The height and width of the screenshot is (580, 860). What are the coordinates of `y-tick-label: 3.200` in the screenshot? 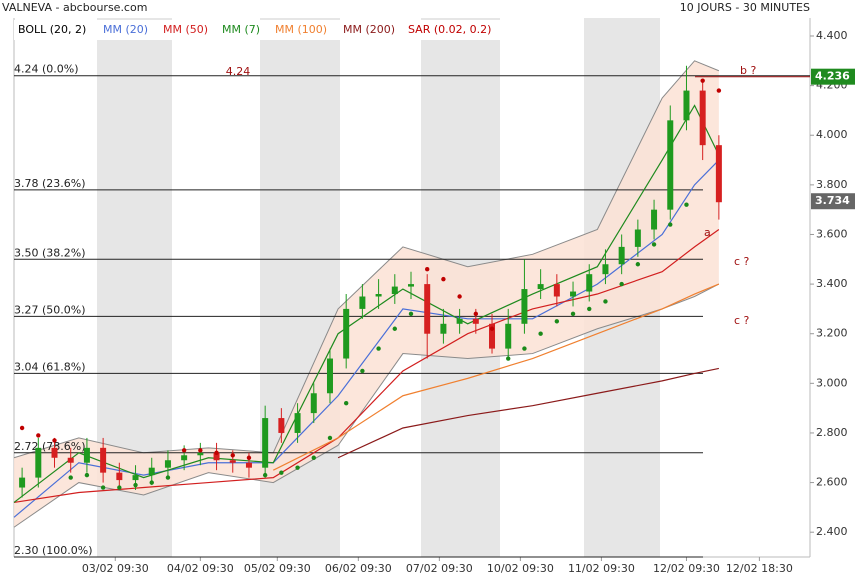 It's located at (832, 333).